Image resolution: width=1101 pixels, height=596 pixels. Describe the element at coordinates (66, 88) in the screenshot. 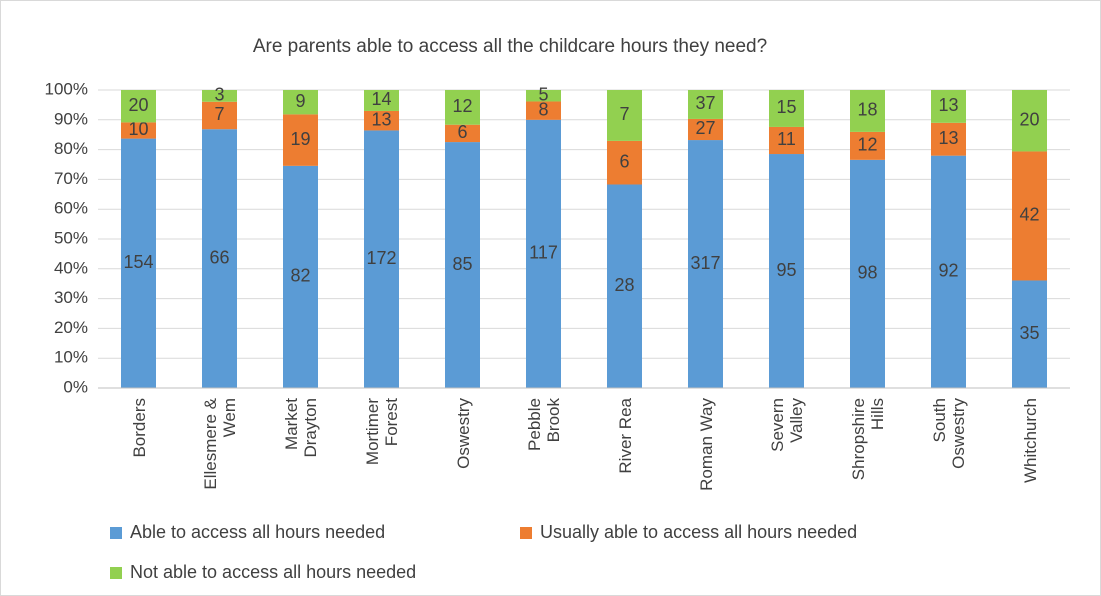

I see `y-tick-label: 100%` at that location.